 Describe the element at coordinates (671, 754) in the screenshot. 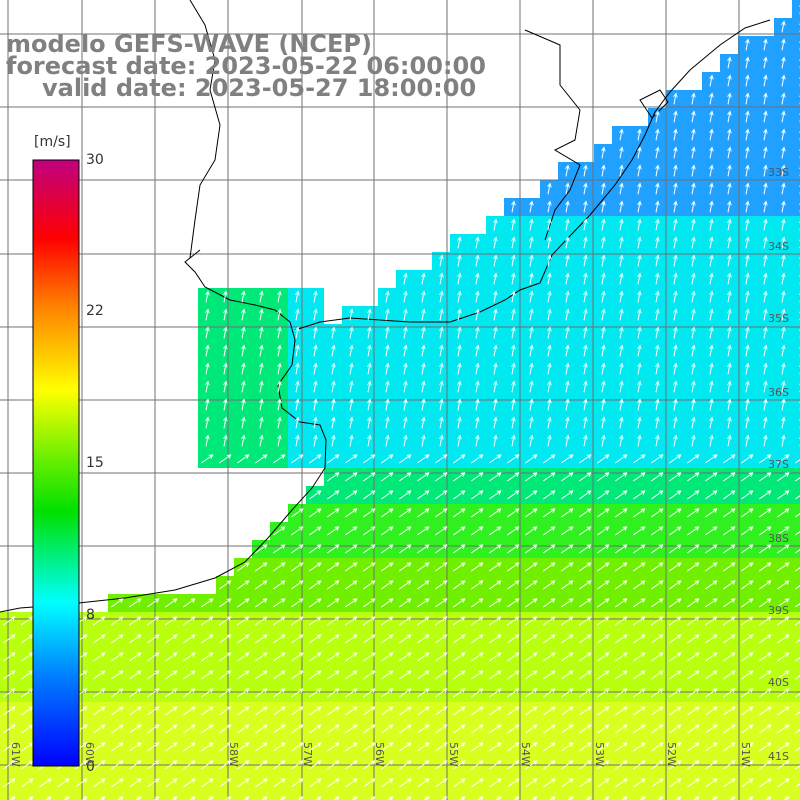

I see `lon-label: 52W` at that location.